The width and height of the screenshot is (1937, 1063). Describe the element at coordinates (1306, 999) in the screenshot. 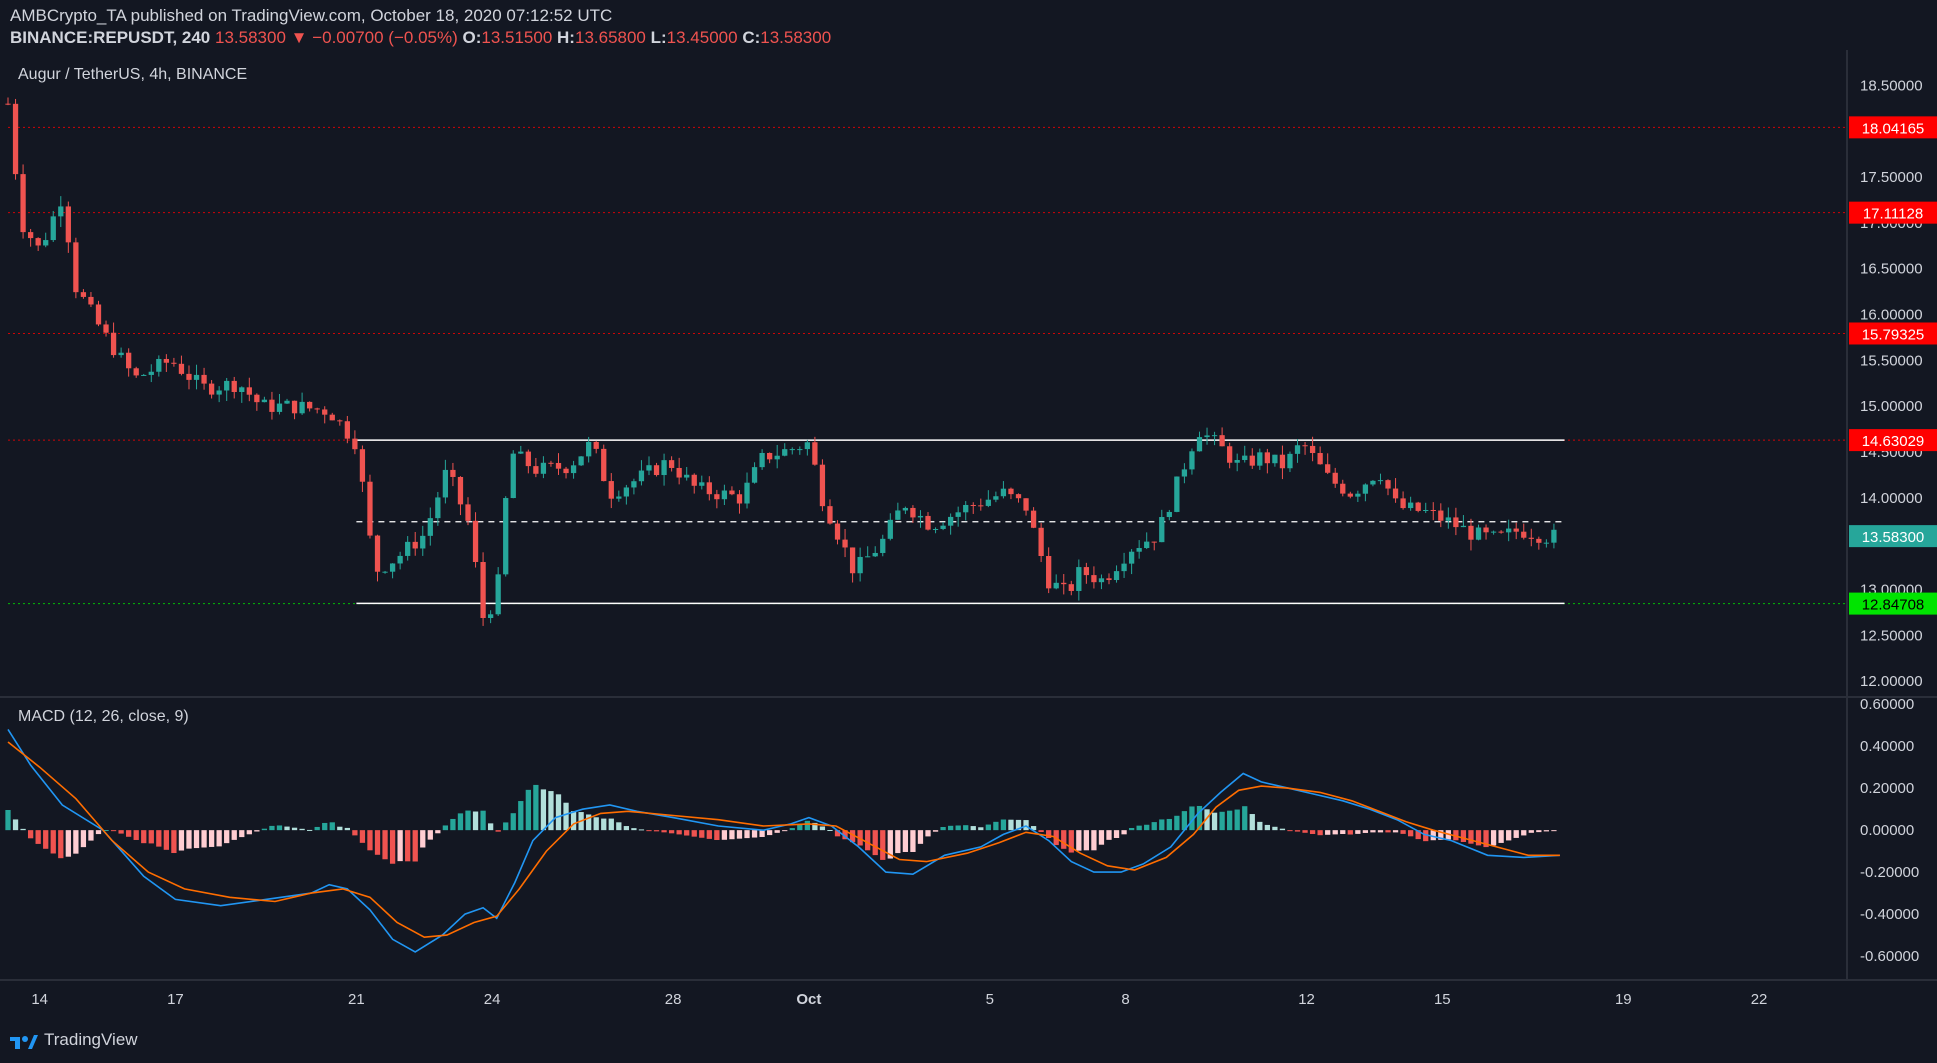

I see `time-axis-tick-label: 12` at that location.